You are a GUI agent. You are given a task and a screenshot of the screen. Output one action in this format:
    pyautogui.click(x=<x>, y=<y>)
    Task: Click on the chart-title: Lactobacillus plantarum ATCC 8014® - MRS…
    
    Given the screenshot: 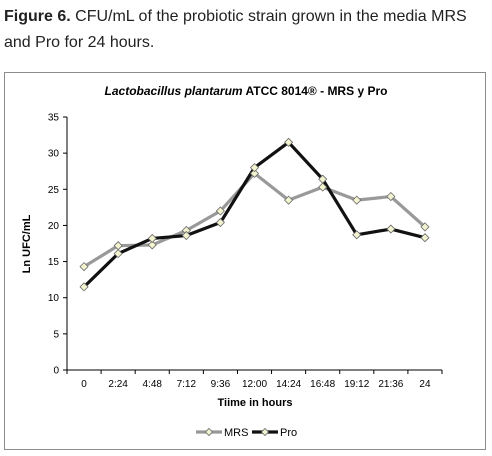 What is the action you would take?
    pyautogui.click(x=246, y=91)
    